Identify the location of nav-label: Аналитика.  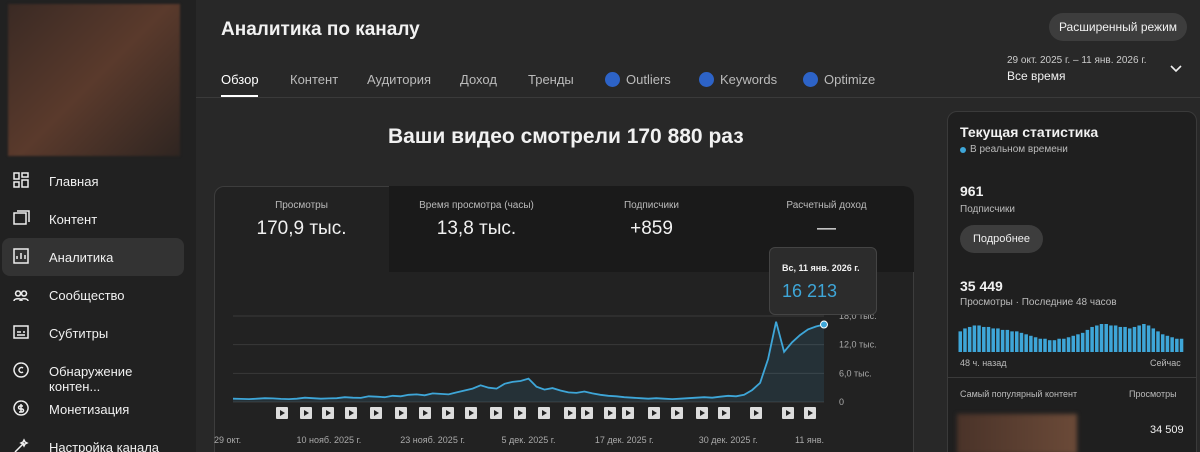
(81, 257).